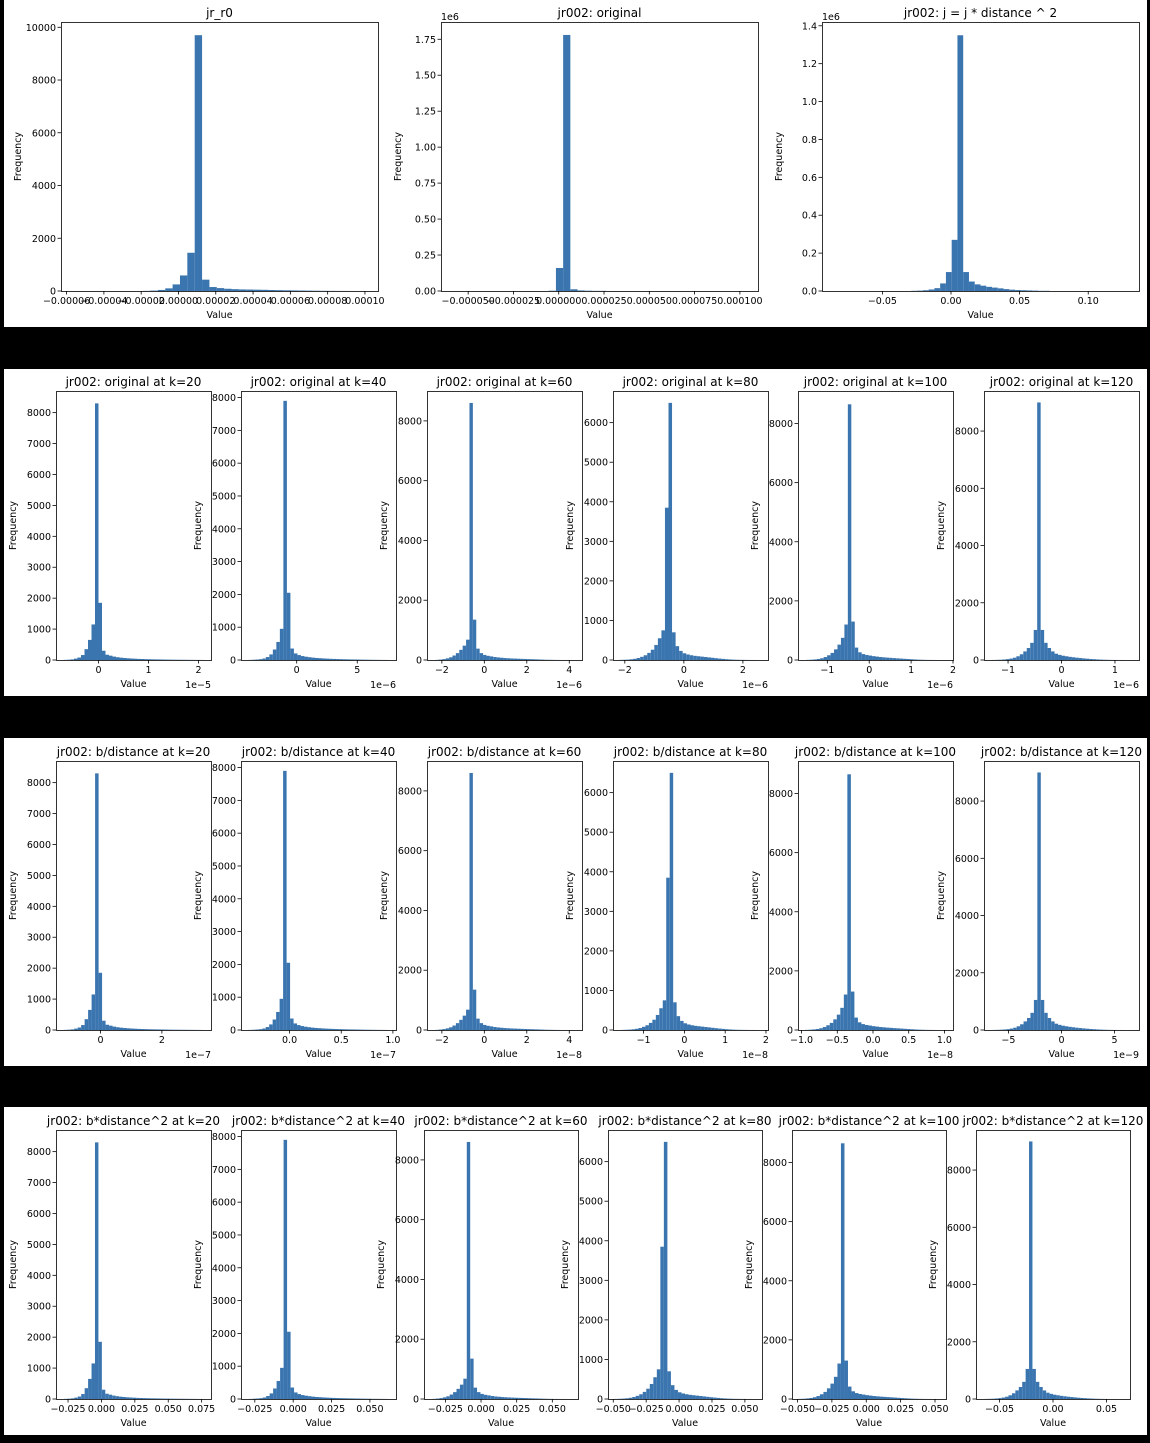 The image size is (1150, 1443). I want to click on x-tick-label: −0.00006, so click(66, 301).